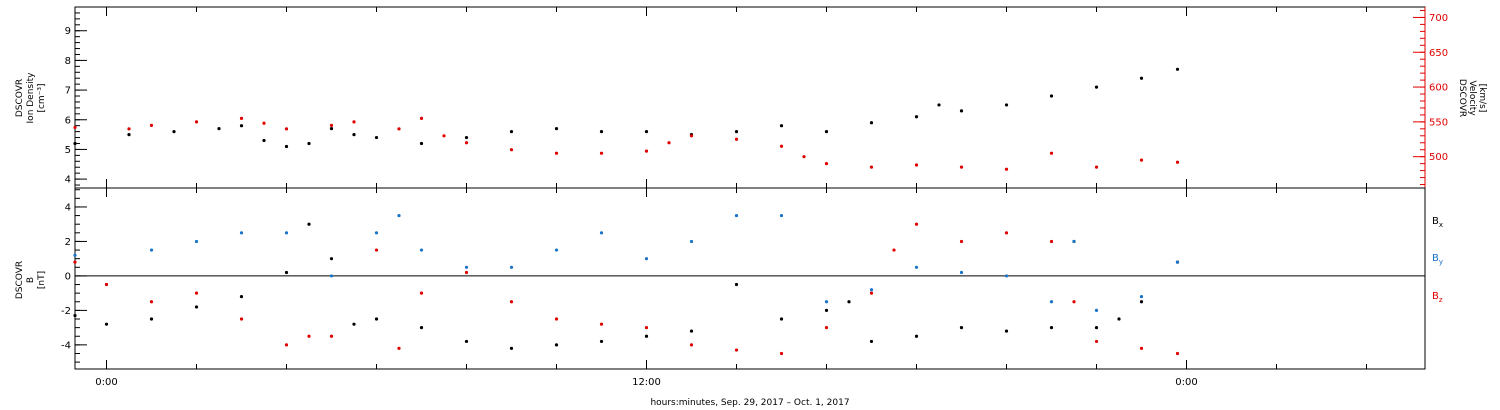 This screenshot has height=410, width=1500. I want to click on density-axis-label-line-2: Ion Density, so click(31, 98).